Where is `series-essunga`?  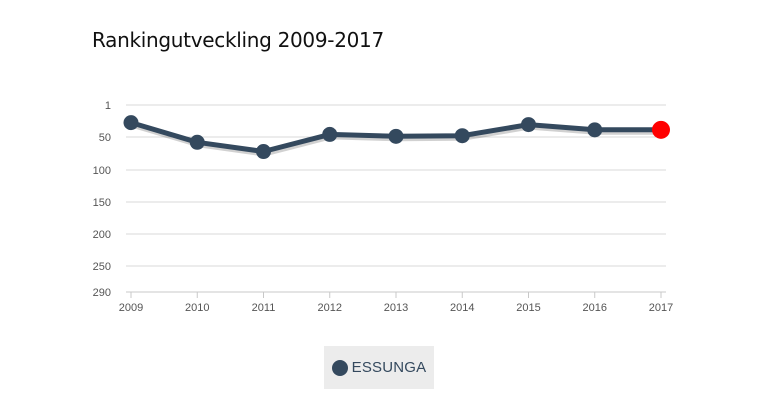
series-essunga is located at coordinates (396, 137).